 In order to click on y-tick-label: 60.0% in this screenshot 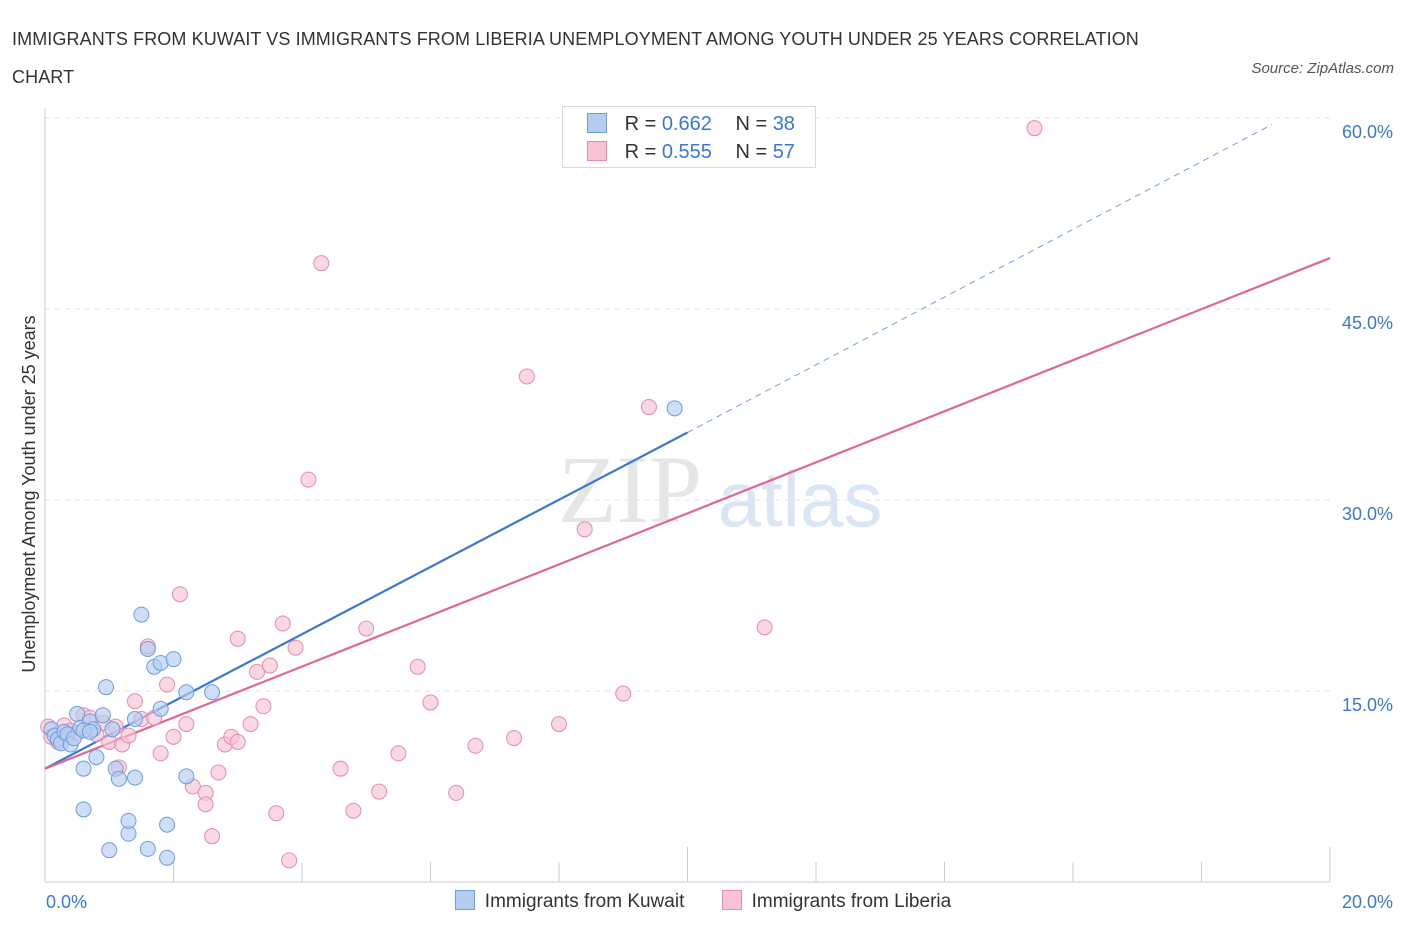, I will do `click(1367, 132)`.